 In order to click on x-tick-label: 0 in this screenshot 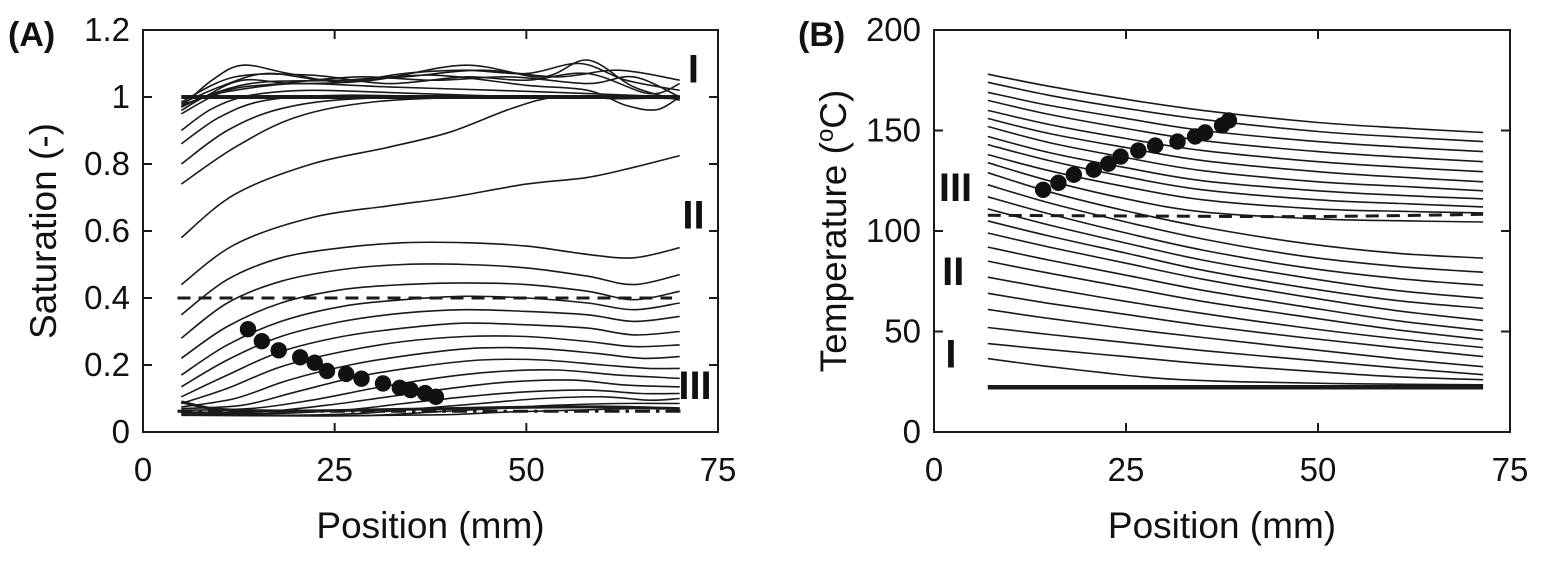, I will do `click(934, 469)`.